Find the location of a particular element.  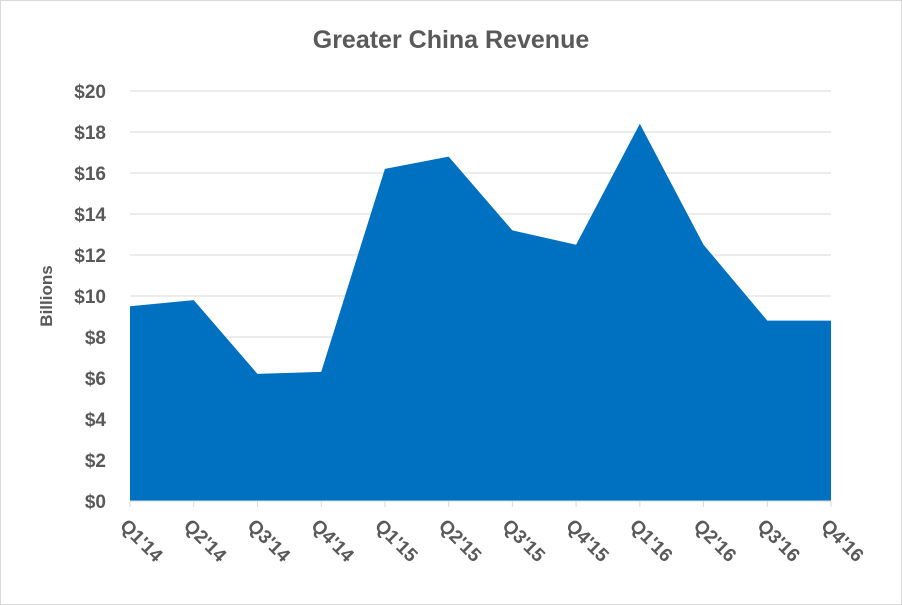

y-tick-label: $4 is located at coordinates (96, 420).